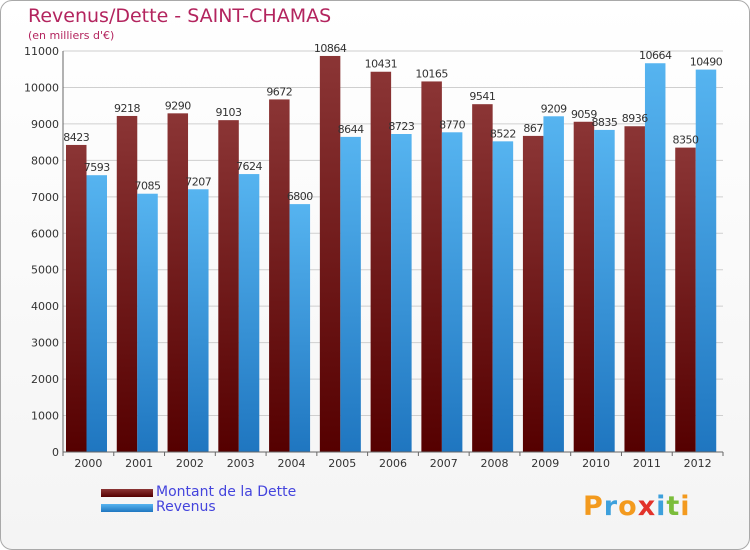  Describe the element at coordinates (45, 197) in the screenshot. I see `y-tick-label: 7000` at that location.